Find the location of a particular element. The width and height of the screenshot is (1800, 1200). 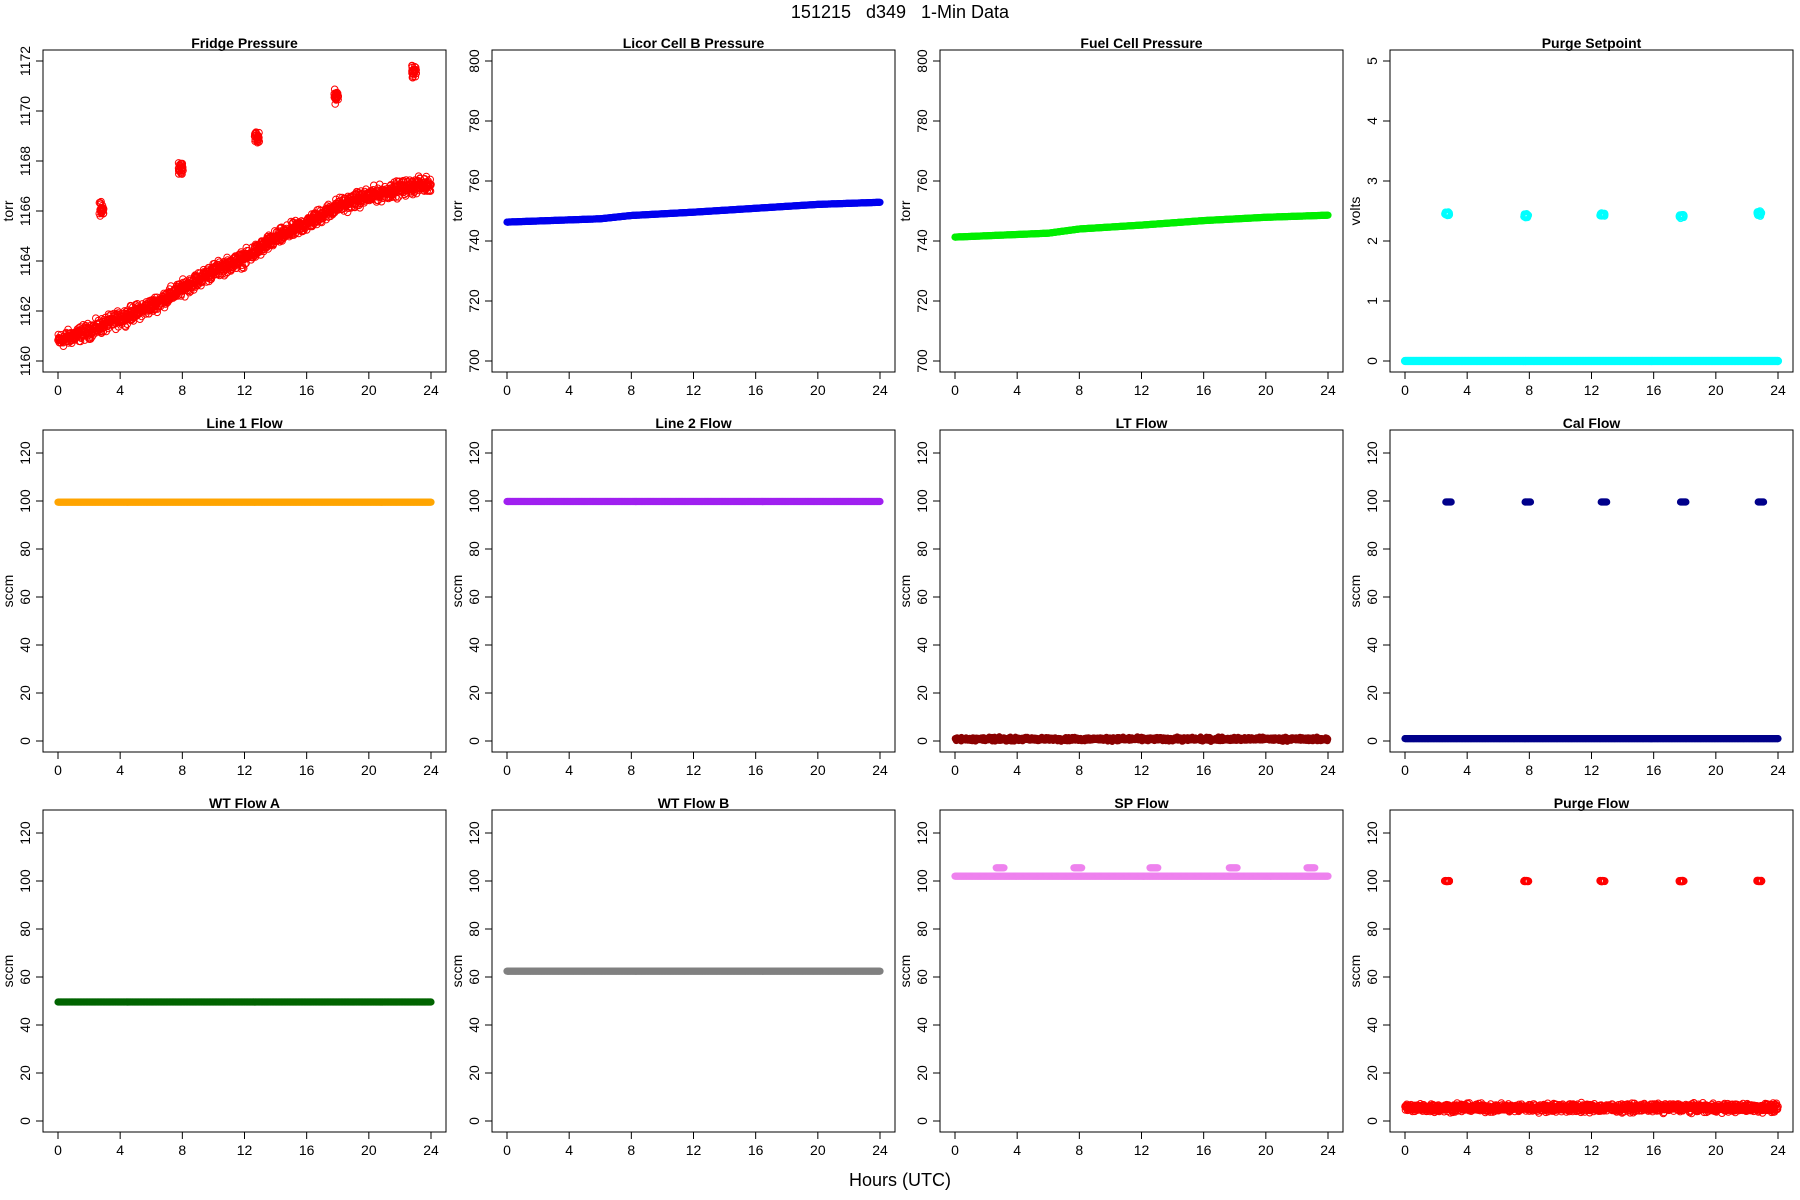

y-tick-label: 1166 is located at coordinates (25, 211).